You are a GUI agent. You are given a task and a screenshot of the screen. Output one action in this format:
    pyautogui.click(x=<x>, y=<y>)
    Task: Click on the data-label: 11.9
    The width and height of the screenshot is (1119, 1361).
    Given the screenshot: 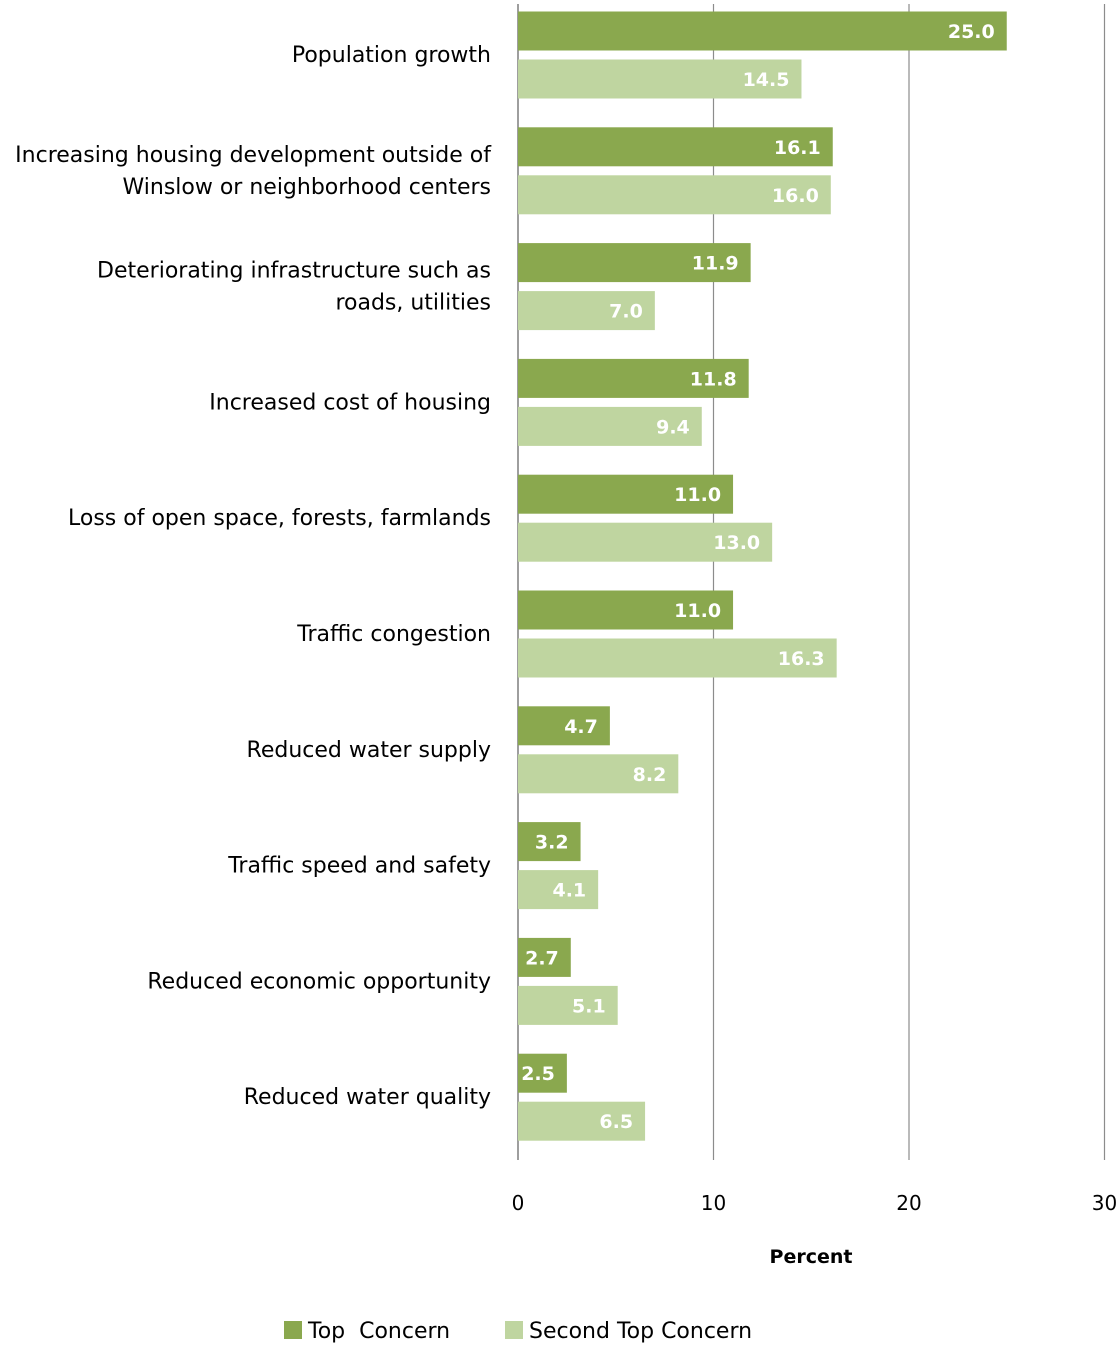 What is the action you would take?
    pyautogui.click(x=715, y=264)
    